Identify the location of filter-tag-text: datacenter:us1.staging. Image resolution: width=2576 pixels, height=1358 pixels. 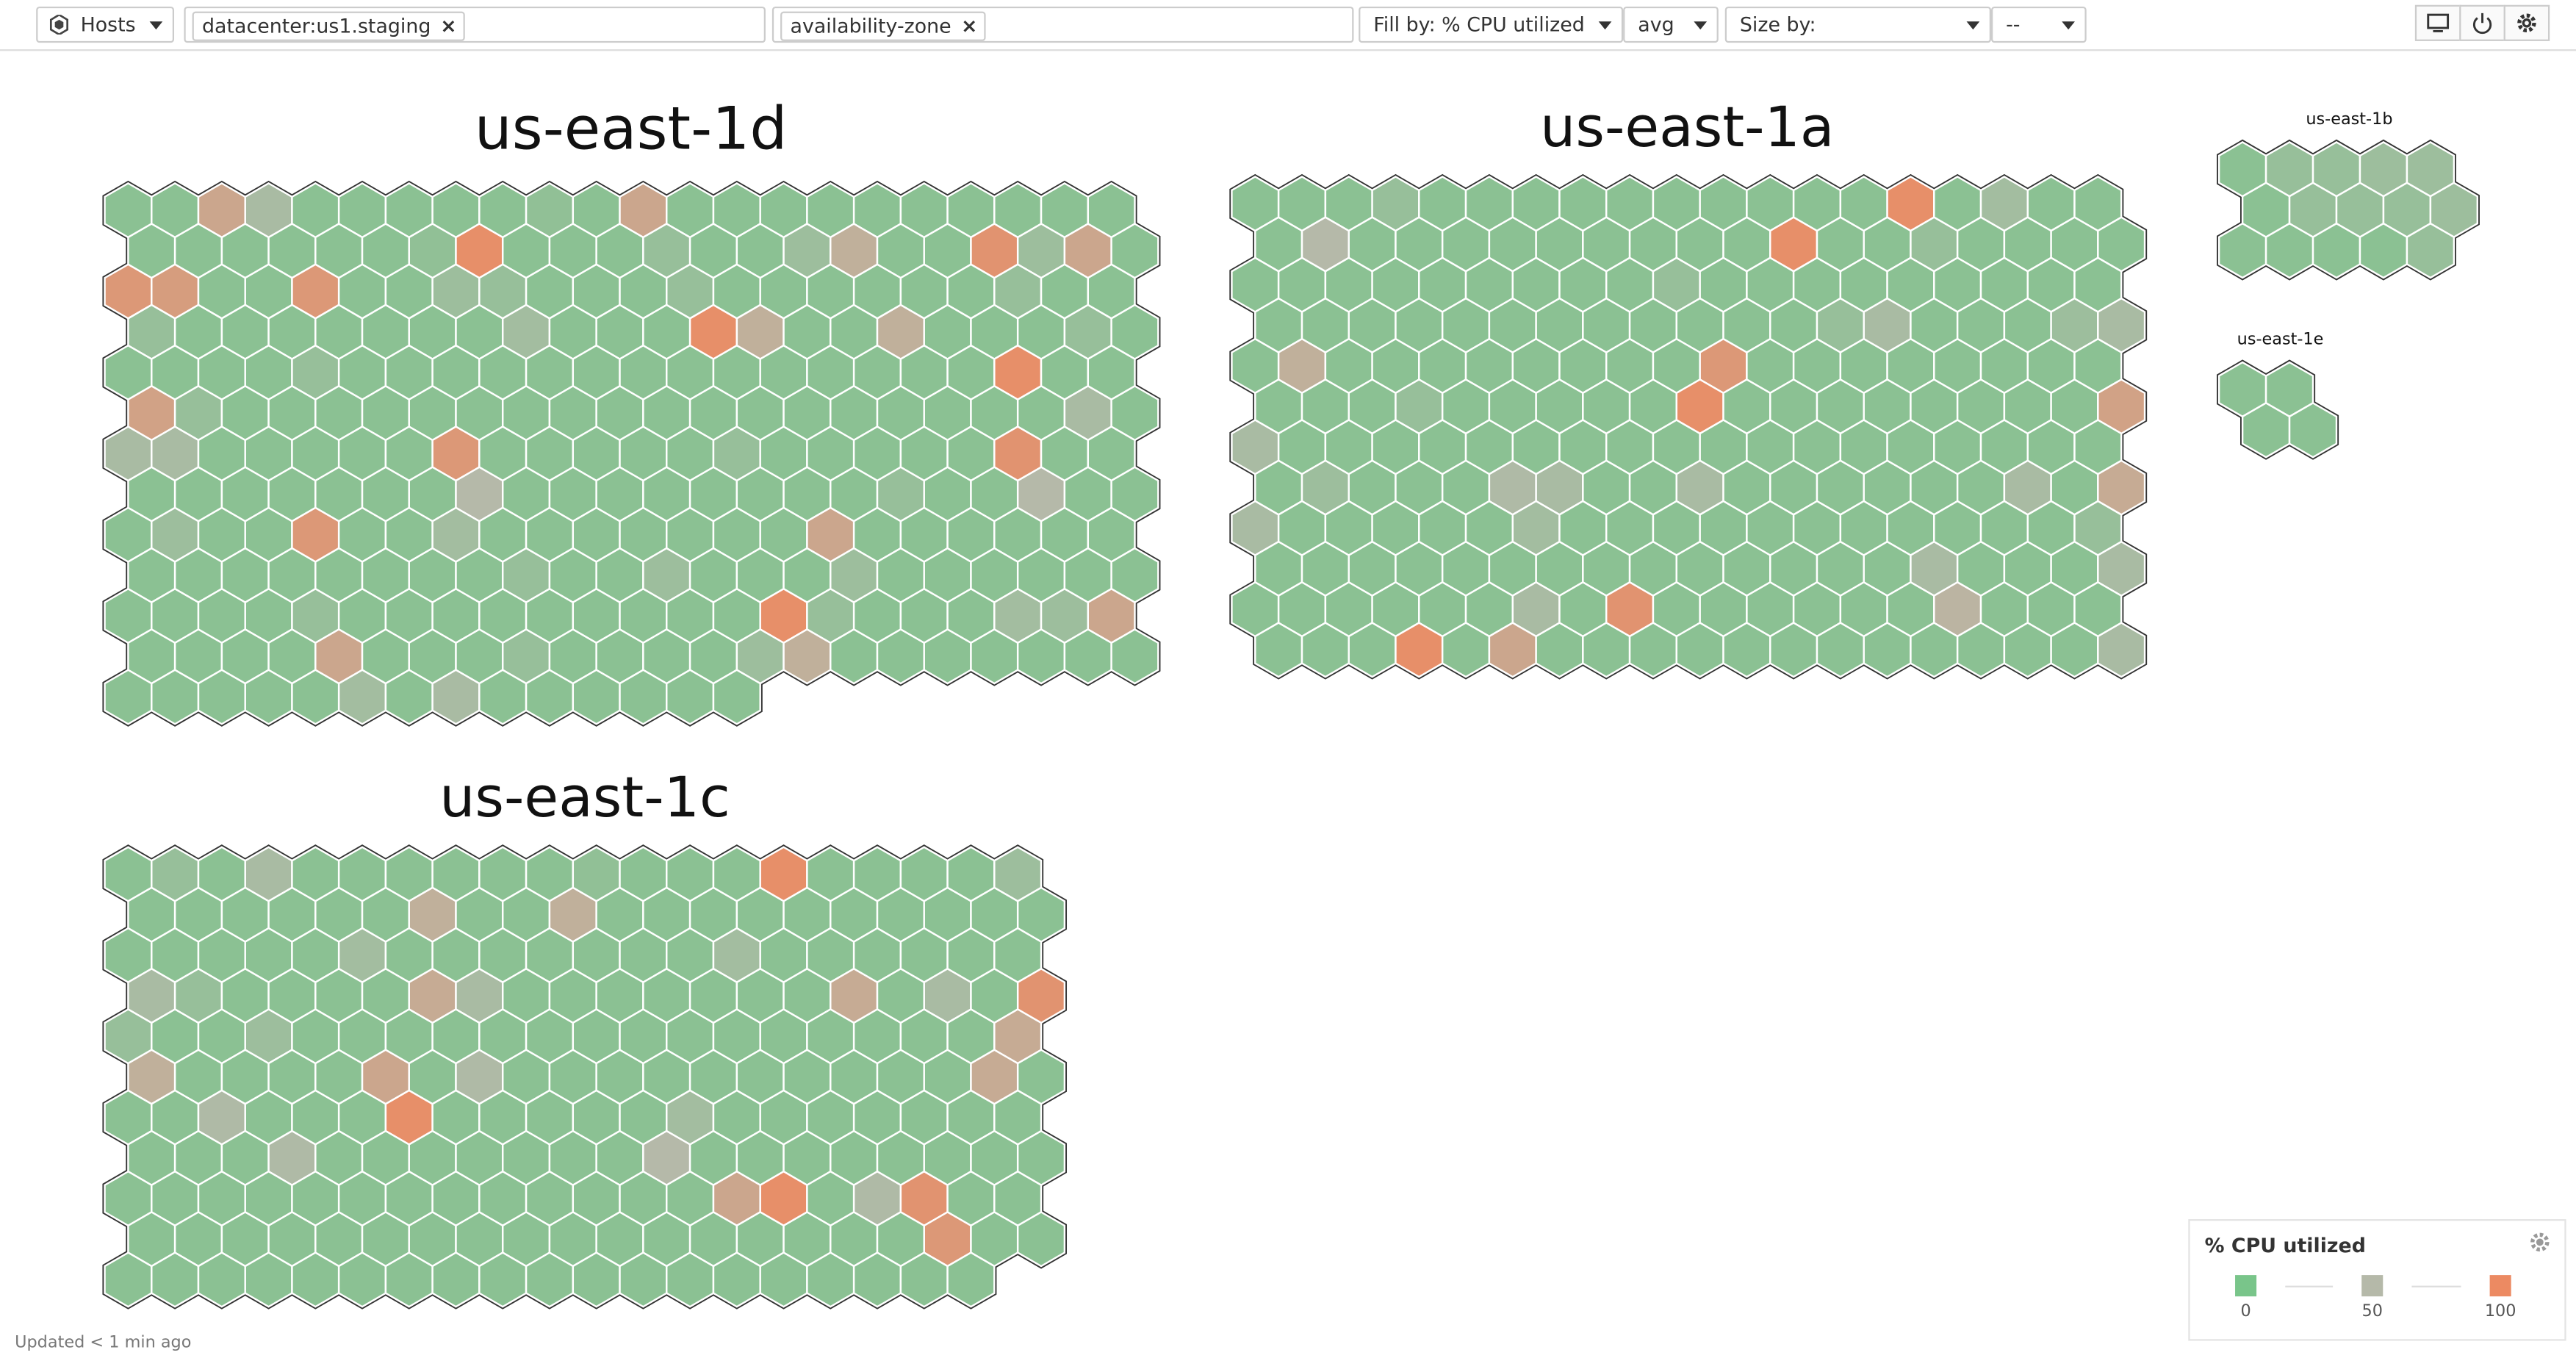
(316, 26).